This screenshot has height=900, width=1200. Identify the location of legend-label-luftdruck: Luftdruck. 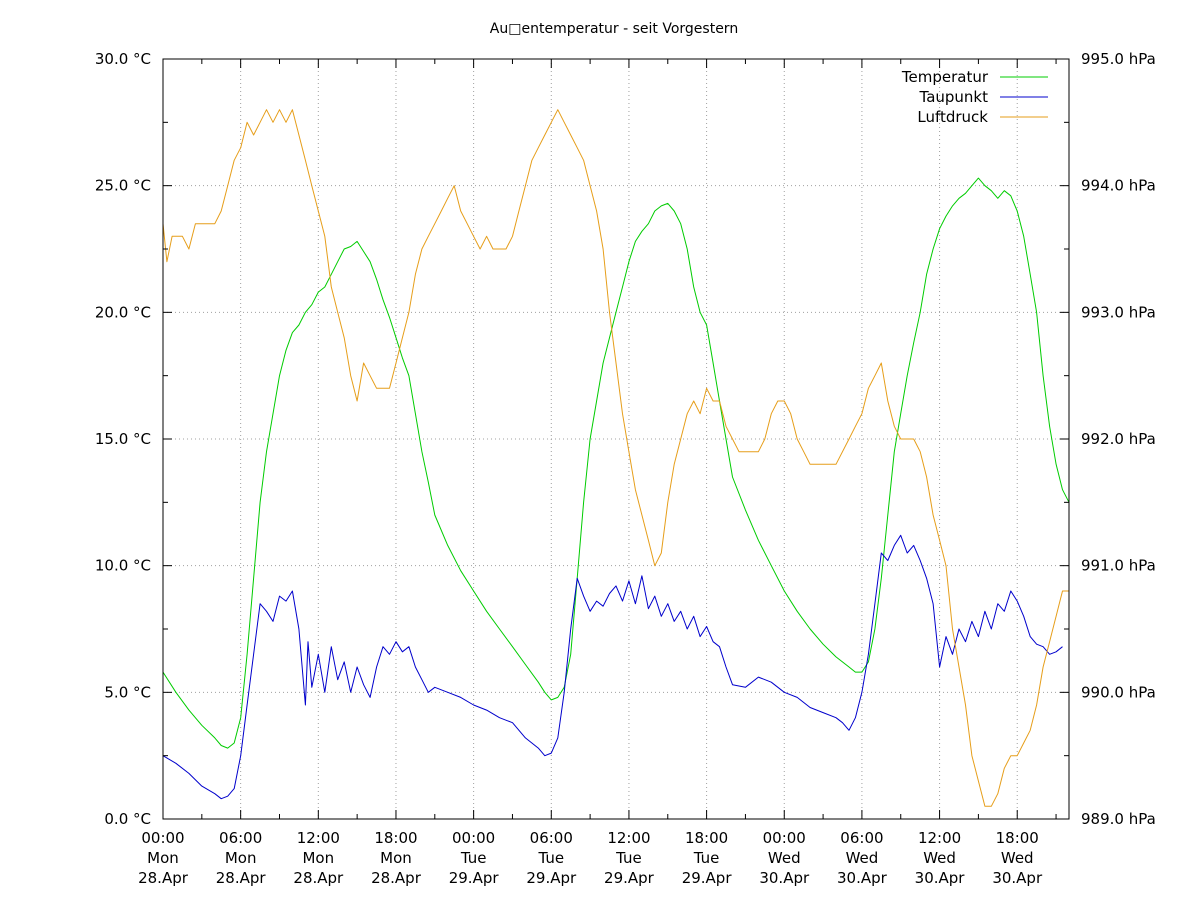
(952, 117).